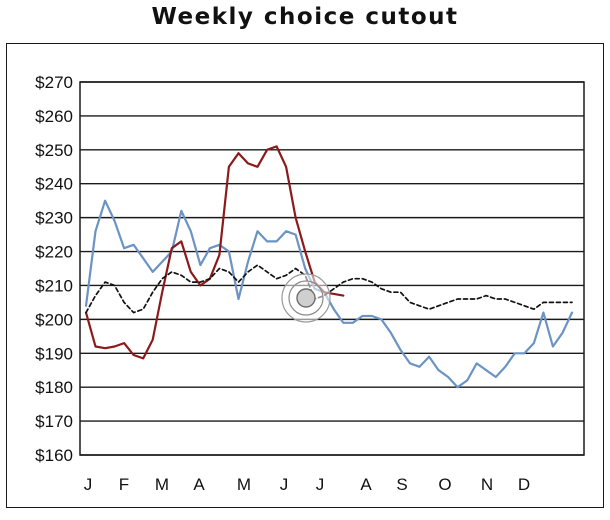  Describe the element at coordinates (54, 82) in the screenshot. I see `y-tick-label: $270` at that location.